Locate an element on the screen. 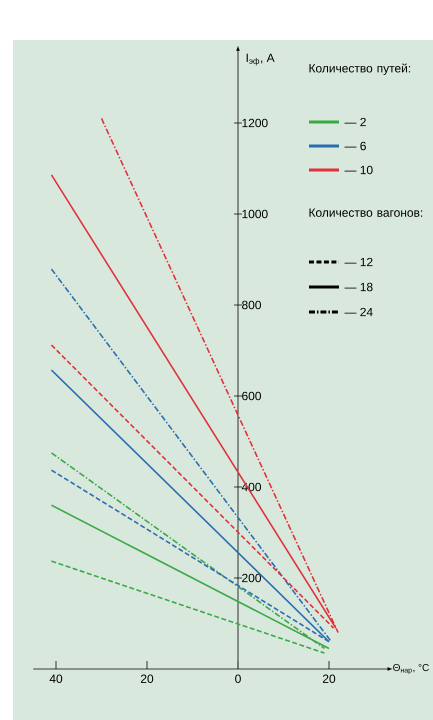  annotation: — 10 is located at coordinates (358, 170).